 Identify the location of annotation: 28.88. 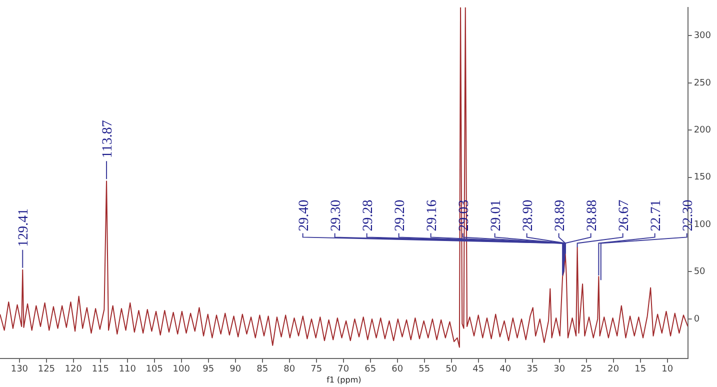
(592, 216).